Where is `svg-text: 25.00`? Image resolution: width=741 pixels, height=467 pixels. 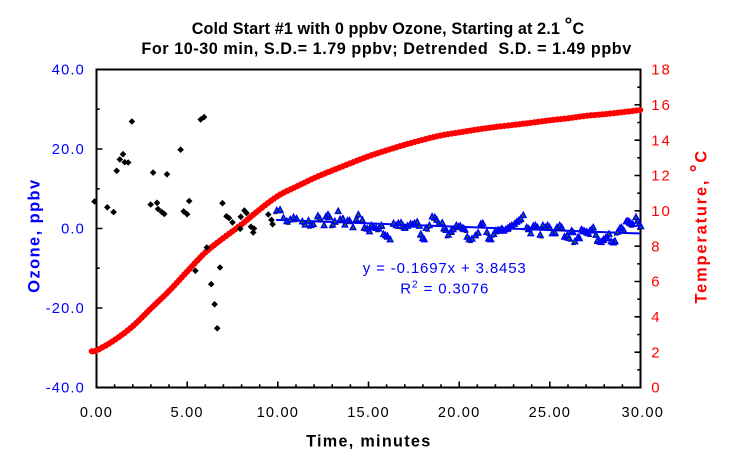
svg-text: 25.00 is located at coordinates (550, 413).